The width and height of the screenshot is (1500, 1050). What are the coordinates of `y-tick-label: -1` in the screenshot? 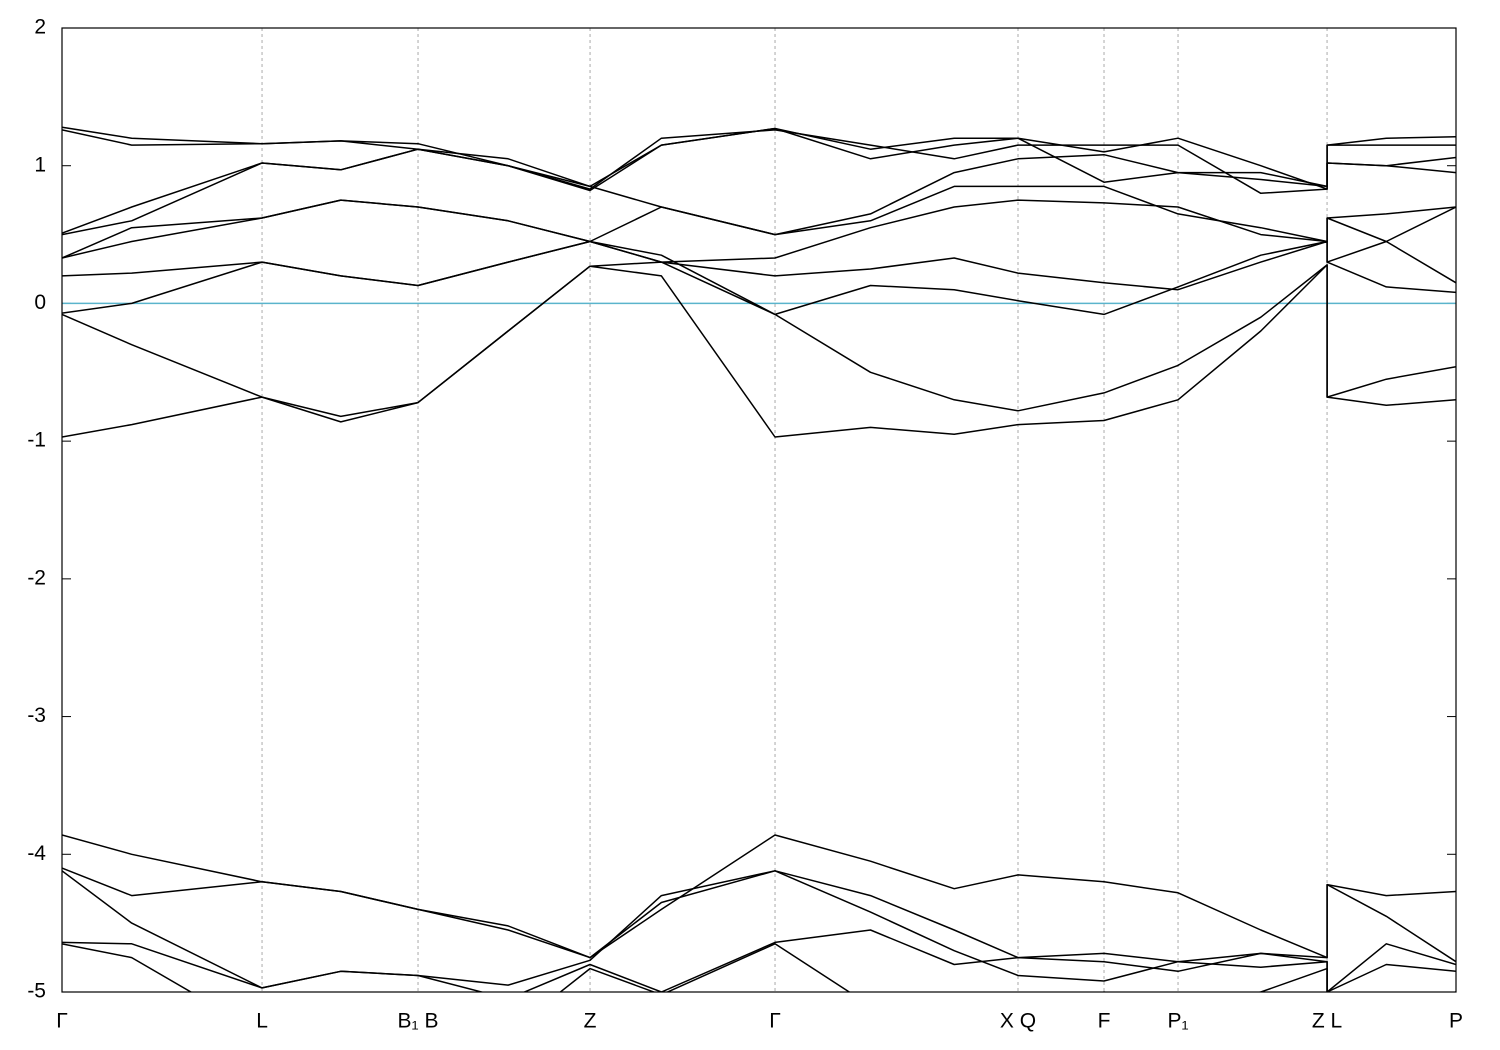 It's located at (36, 440).